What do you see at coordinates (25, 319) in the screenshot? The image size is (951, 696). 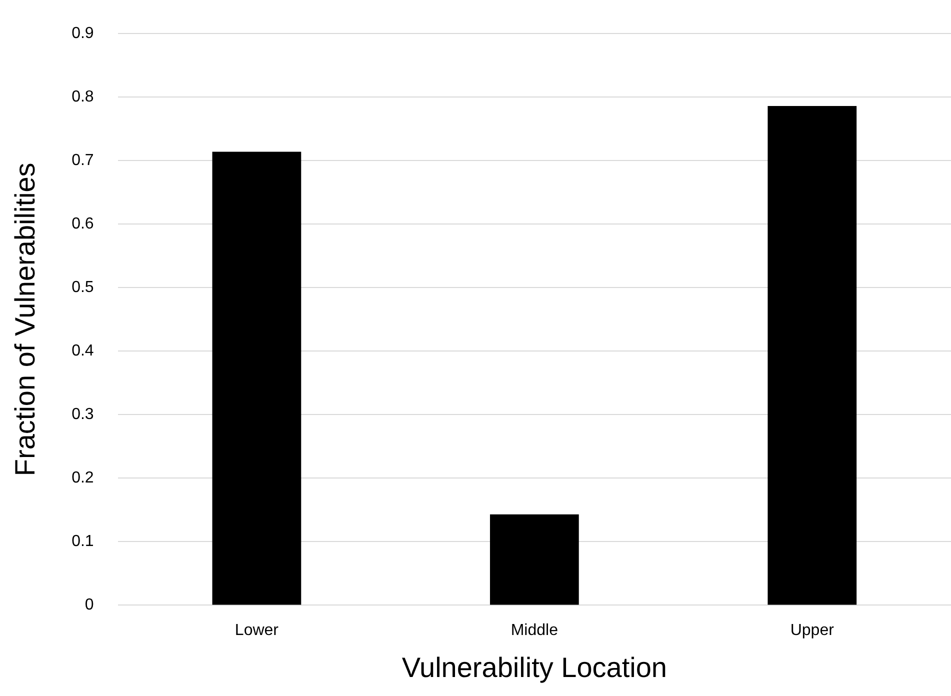 I see `y-axis-title: Fraction of Vulnerabilities` at bounding box center [25, 319].